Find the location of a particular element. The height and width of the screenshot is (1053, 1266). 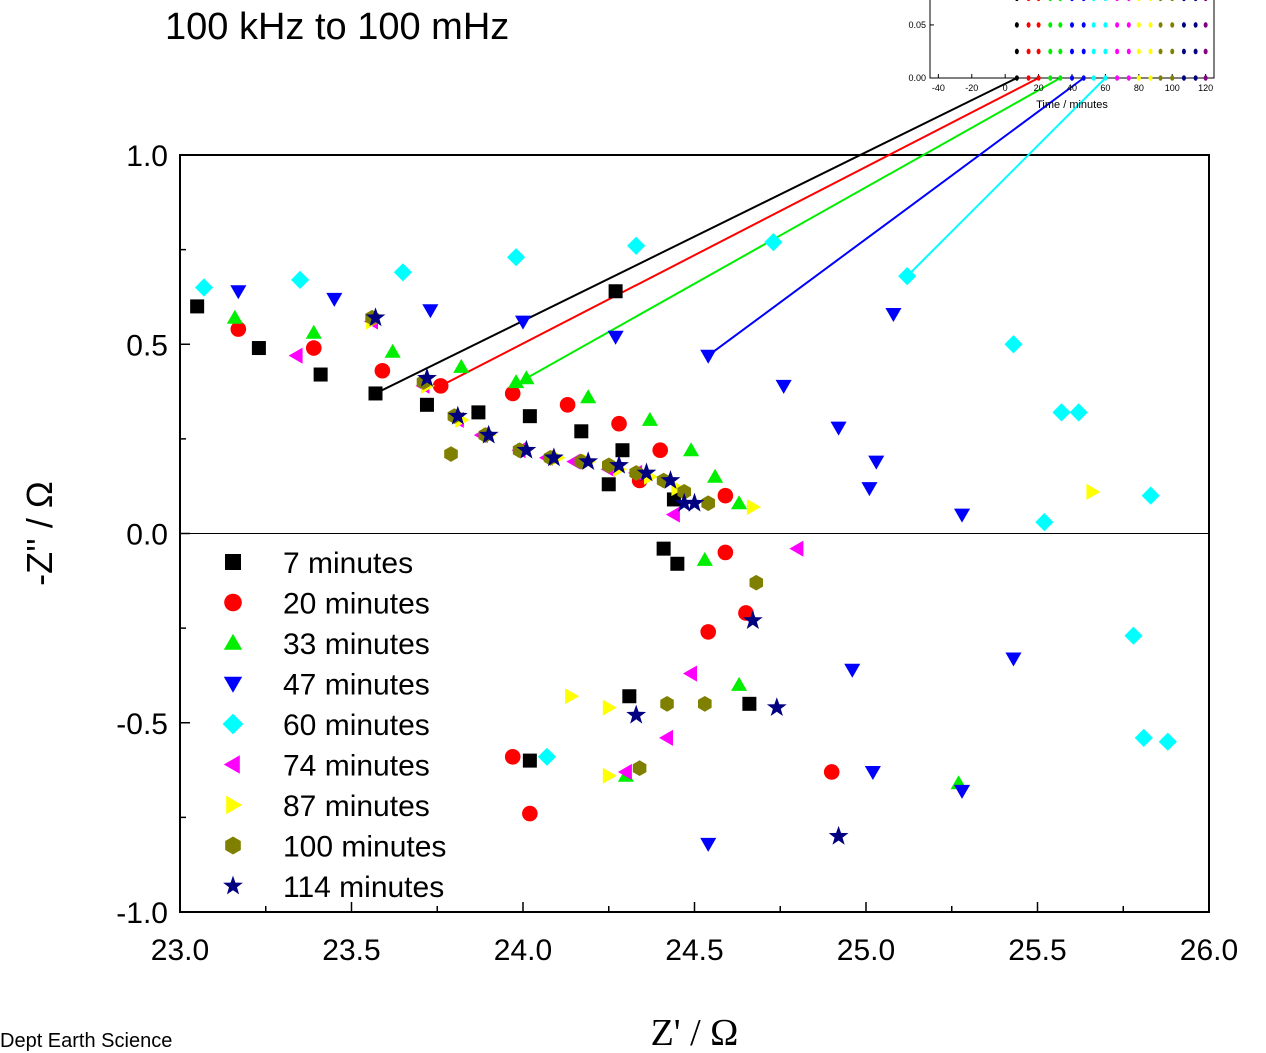

legend-label: 7 minutes is located at coordinates (348, 563).